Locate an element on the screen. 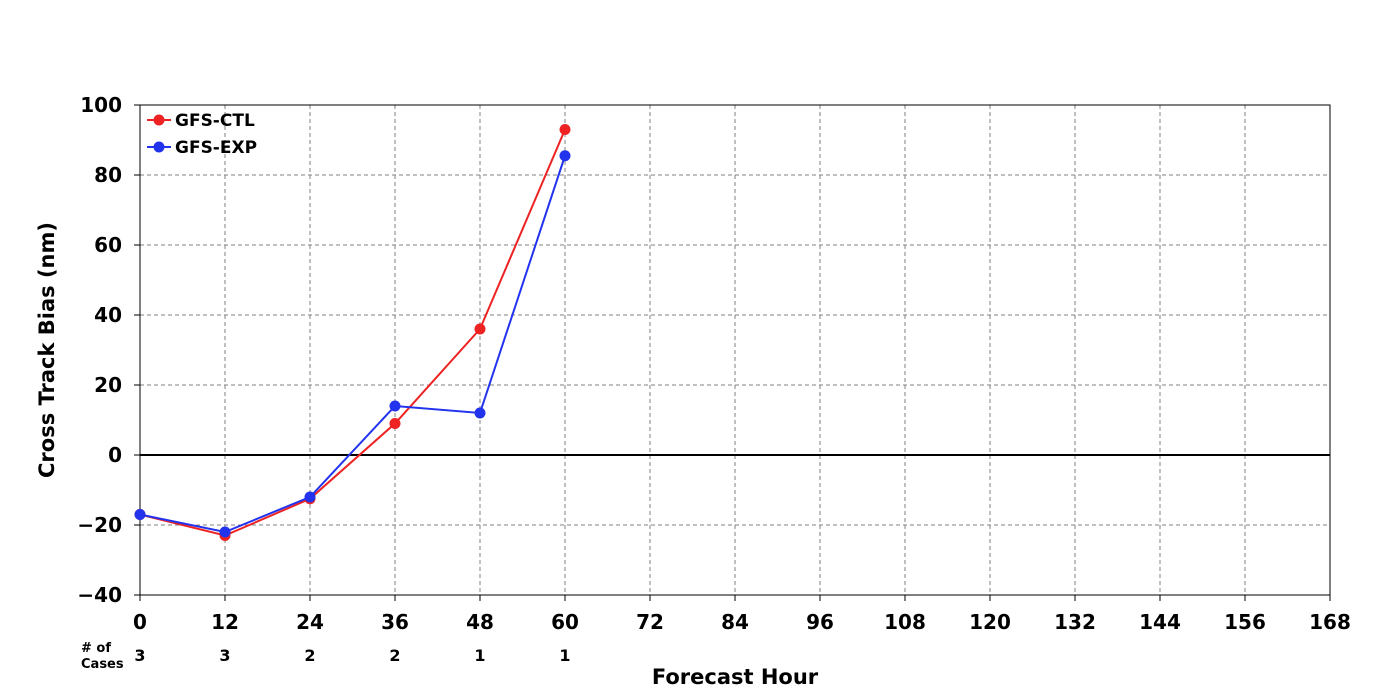 This screenshot has height=700, width=1400. x-tick-label: 132 is located at coordinates (1075, 622).